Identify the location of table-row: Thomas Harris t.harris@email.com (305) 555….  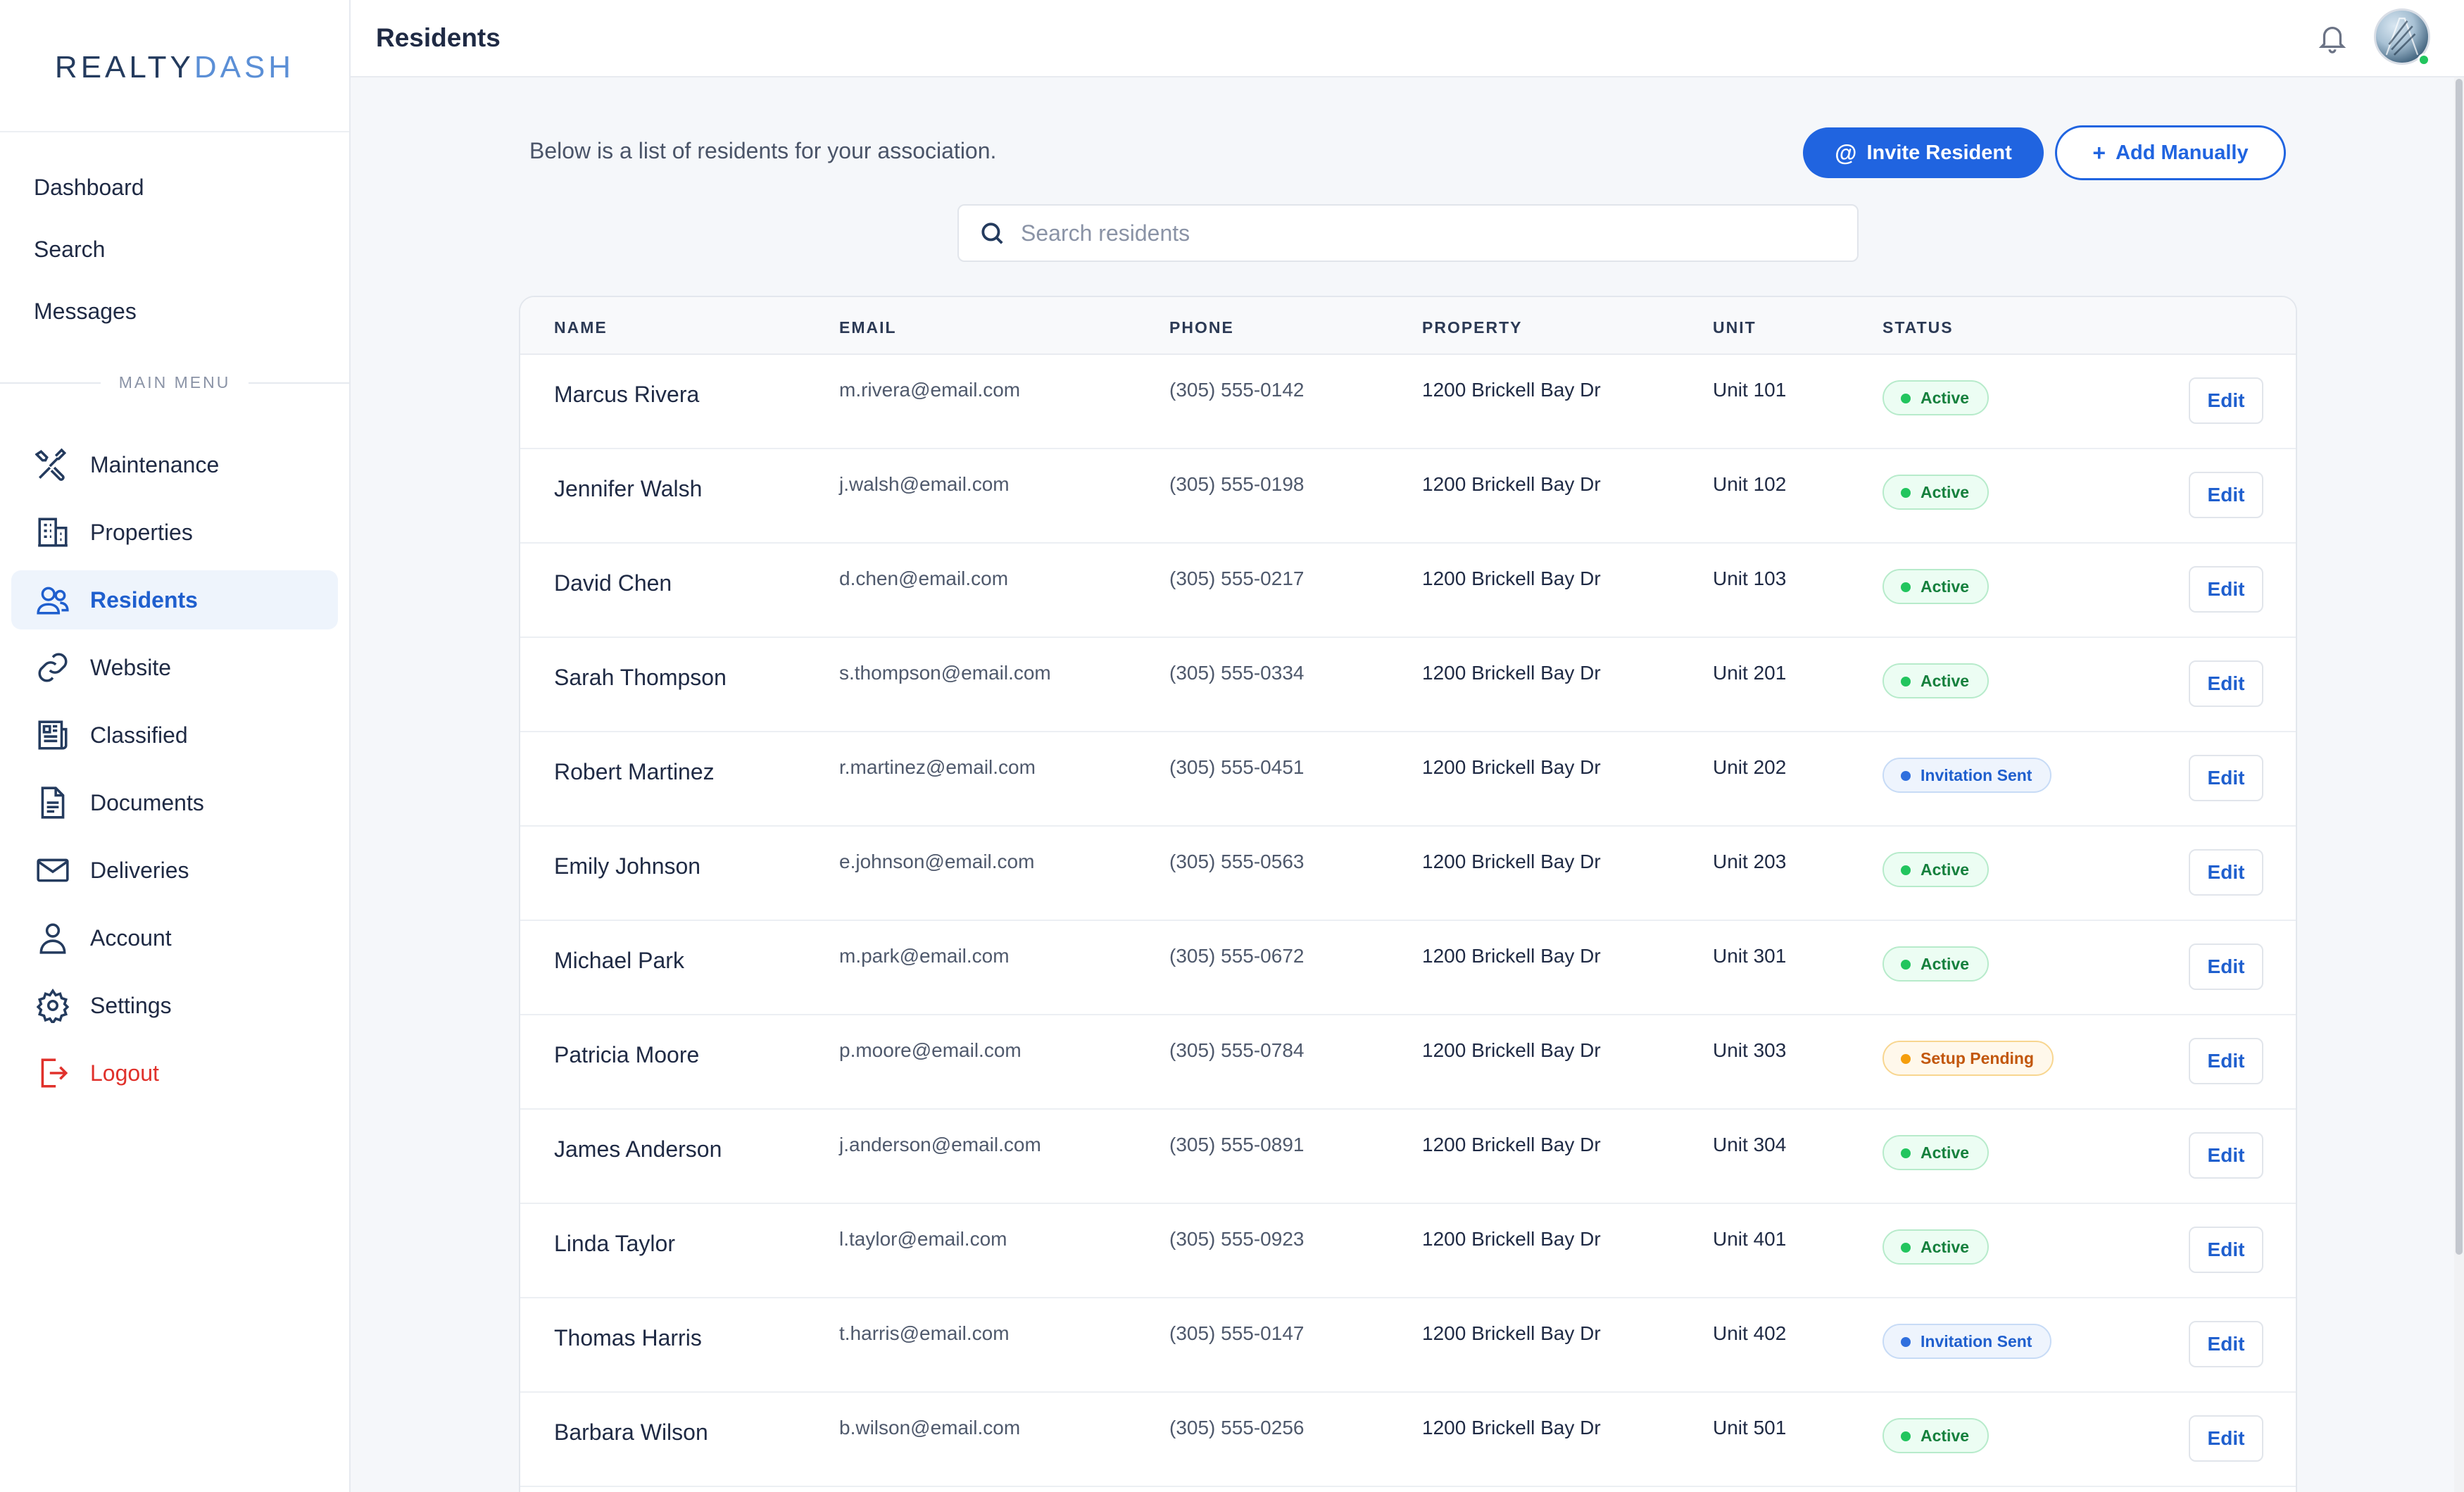
(1408, 1345).